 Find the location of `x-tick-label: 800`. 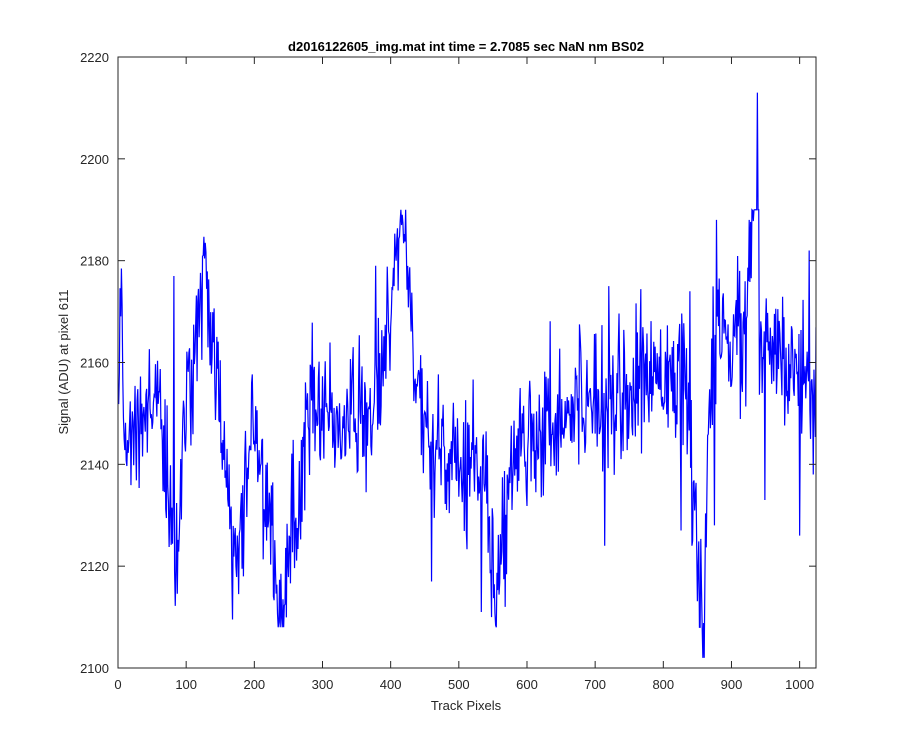

x-tick-label: 800 is located at coordinates (663, 684).